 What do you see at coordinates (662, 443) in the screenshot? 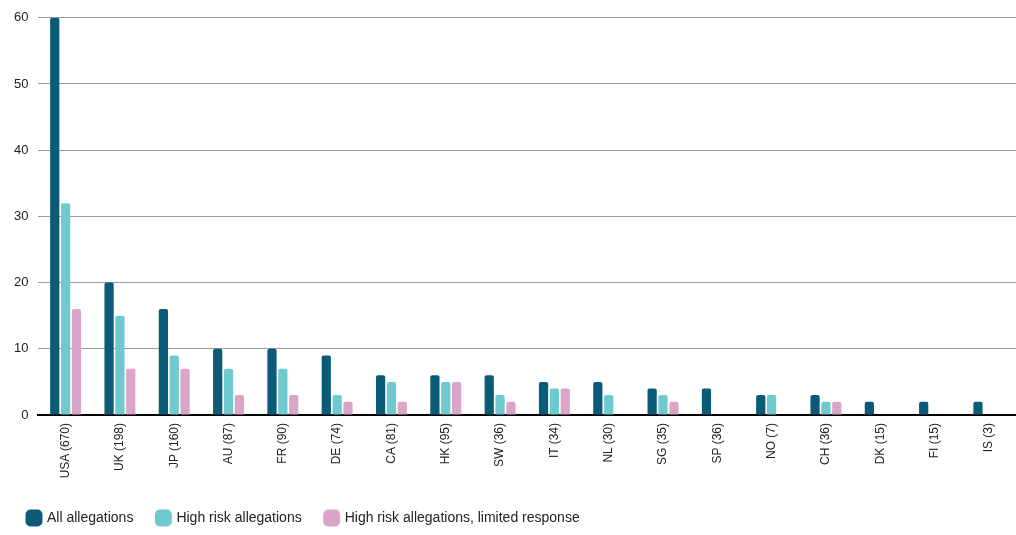
I see `x-tick-label: SG (35)` at bounding box center [662, 443].